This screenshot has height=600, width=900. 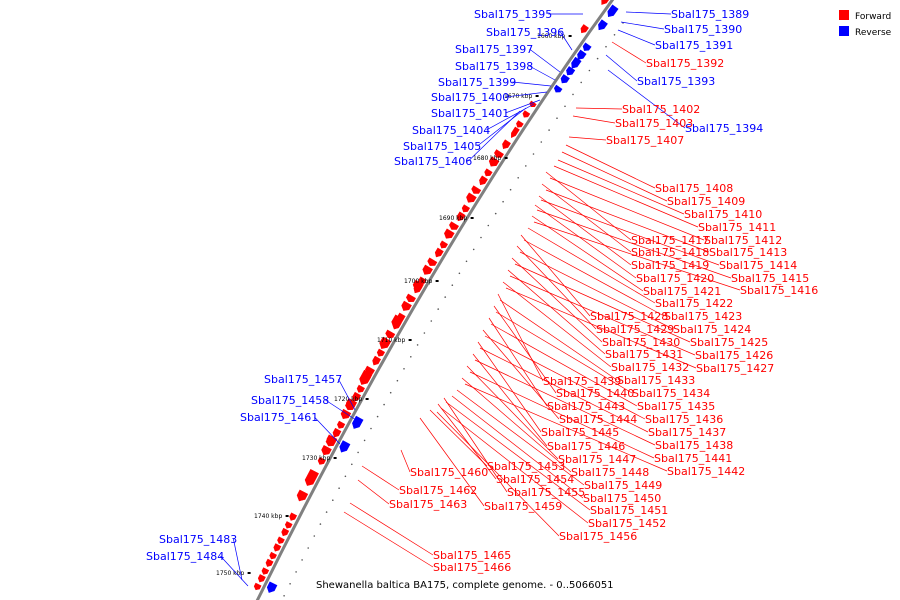 I want to click on gene-label: Sbal175_1423, so click(x=703, y=316).